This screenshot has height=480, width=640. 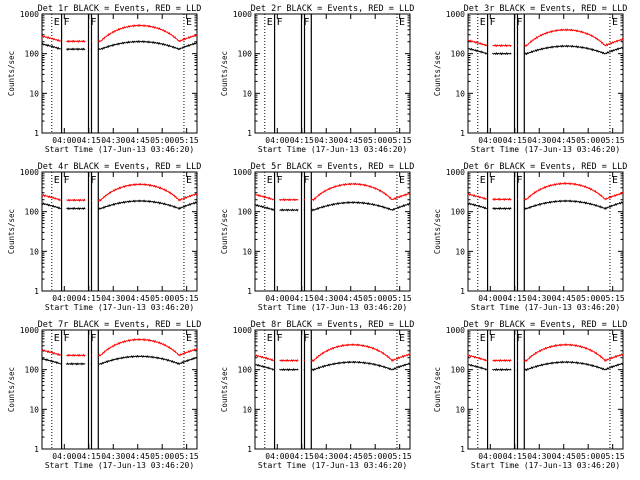 What do you see at coordinates (333, 325) in the screenshot?
I see `panel-title: Det 8r BLACK = Events, RED = LLD` at bounding box center [333, 325].